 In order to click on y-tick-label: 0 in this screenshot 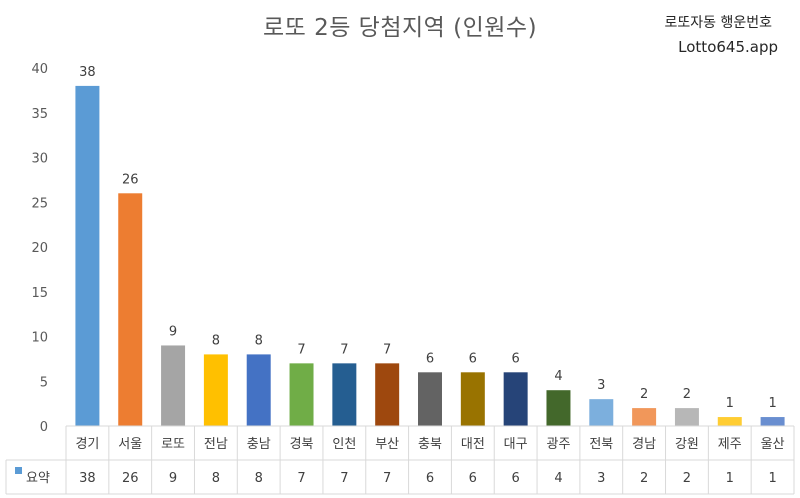, I will do `click(44, 427)`.